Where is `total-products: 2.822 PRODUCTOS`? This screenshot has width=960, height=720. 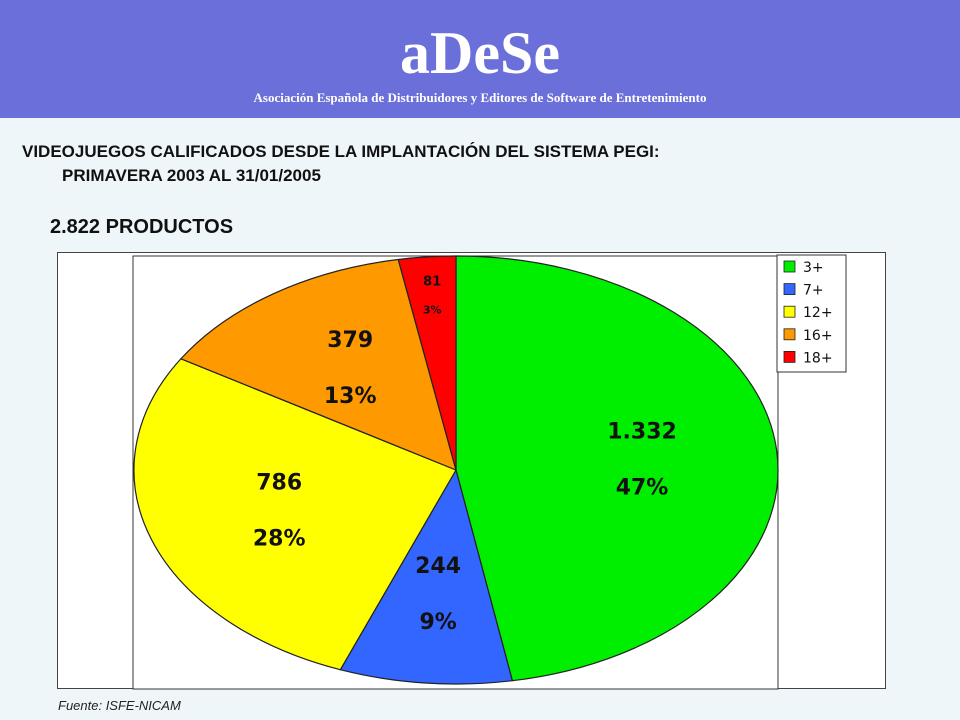
total-products: 2.822 PRODUCTOS is located at coordinates (142, 227).